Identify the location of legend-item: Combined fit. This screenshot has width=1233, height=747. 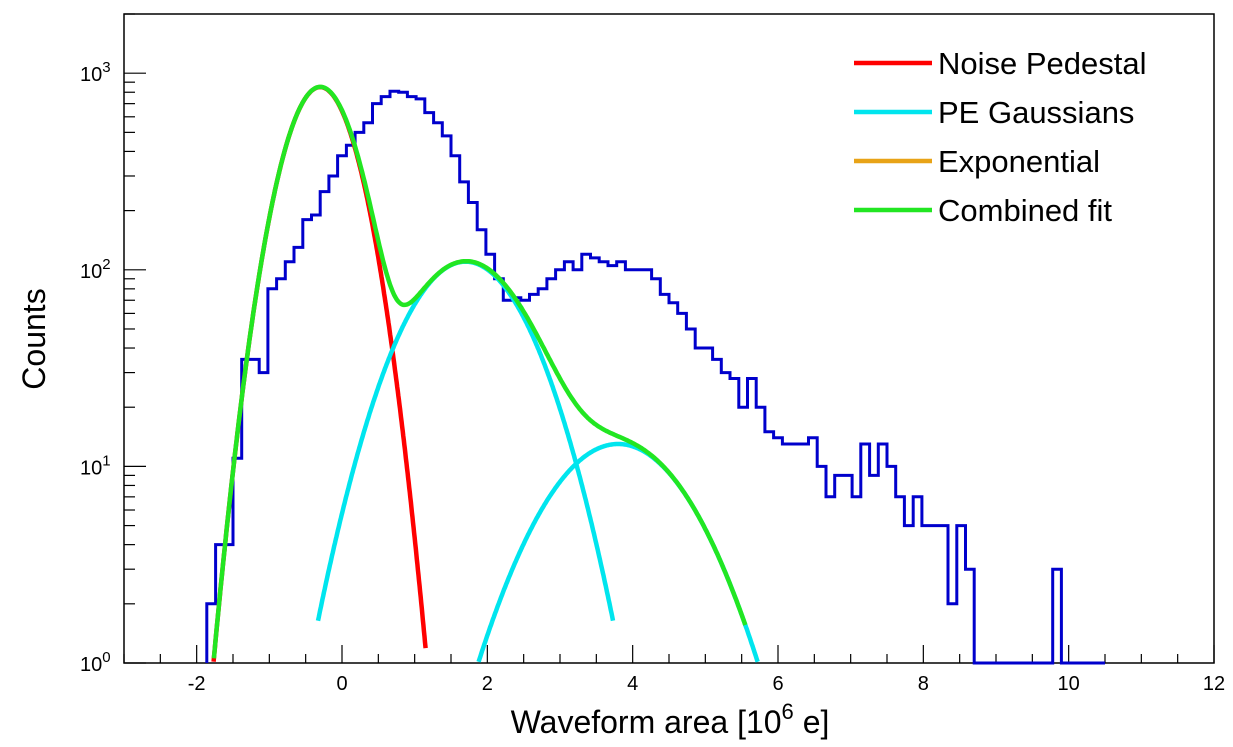
(983, 210).